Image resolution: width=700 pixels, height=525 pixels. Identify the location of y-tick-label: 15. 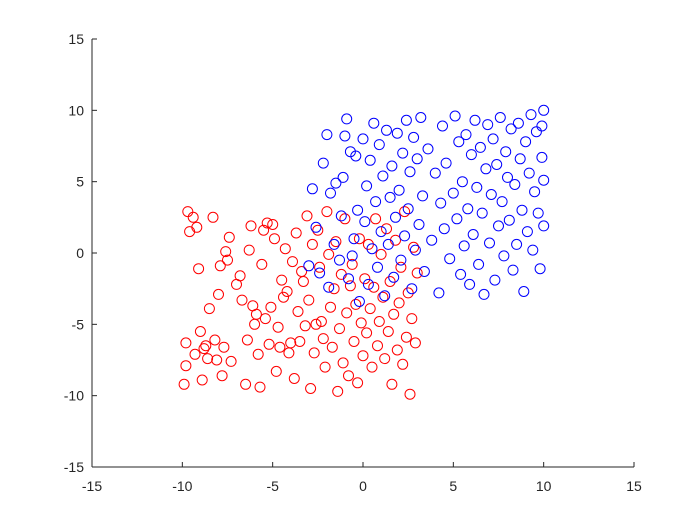
(76, 39).